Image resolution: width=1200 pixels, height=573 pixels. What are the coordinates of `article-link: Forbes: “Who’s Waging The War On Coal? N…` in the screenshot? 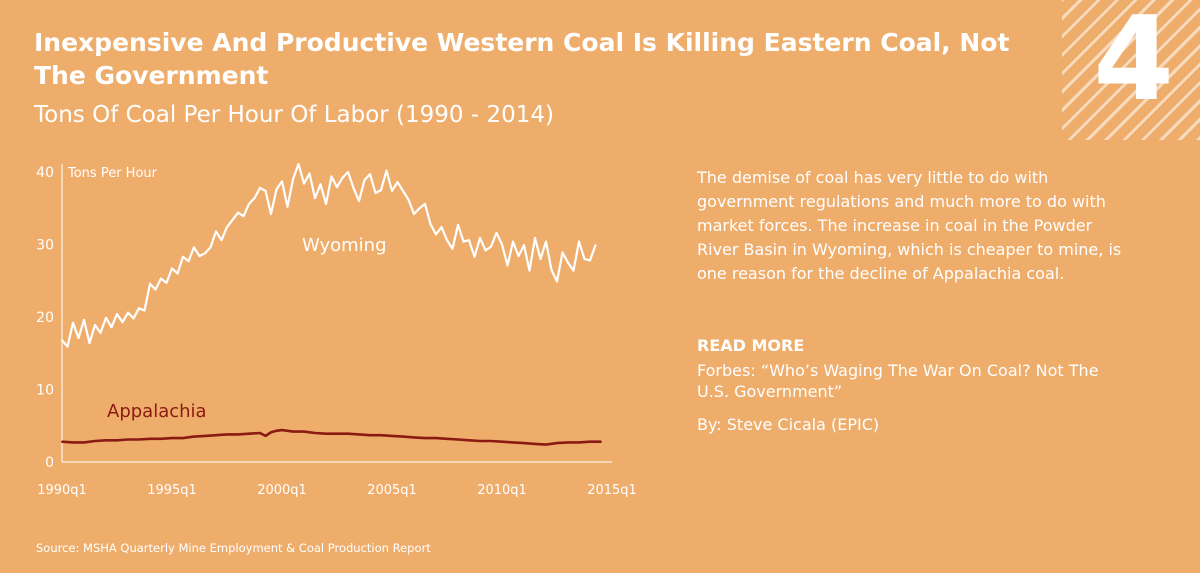 It's located at (898, 381).